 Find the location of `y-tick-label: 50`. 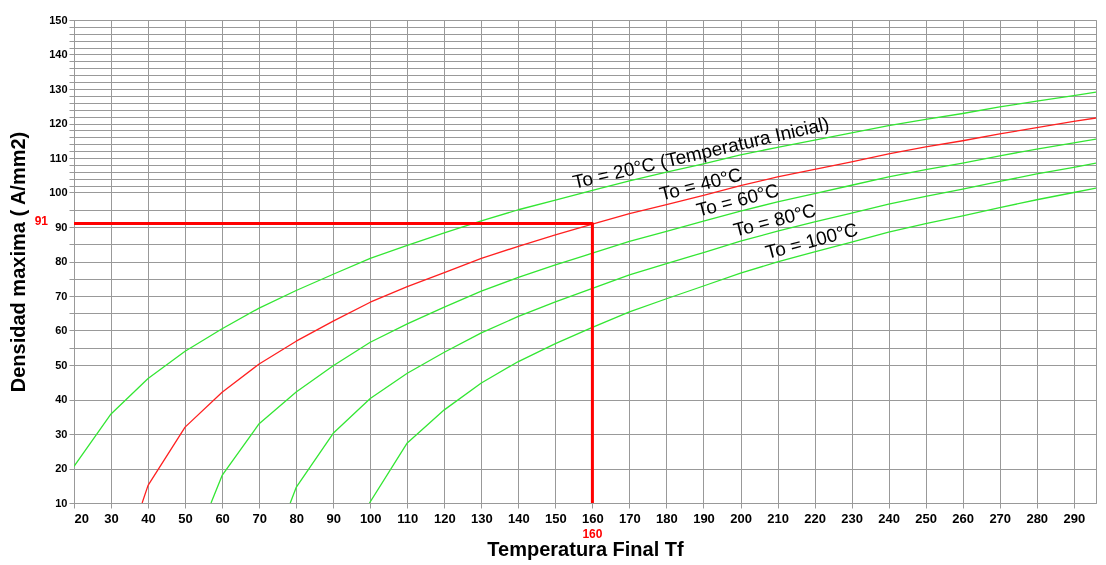

y-tick-label: 50 is located at coordinates (61, 364).